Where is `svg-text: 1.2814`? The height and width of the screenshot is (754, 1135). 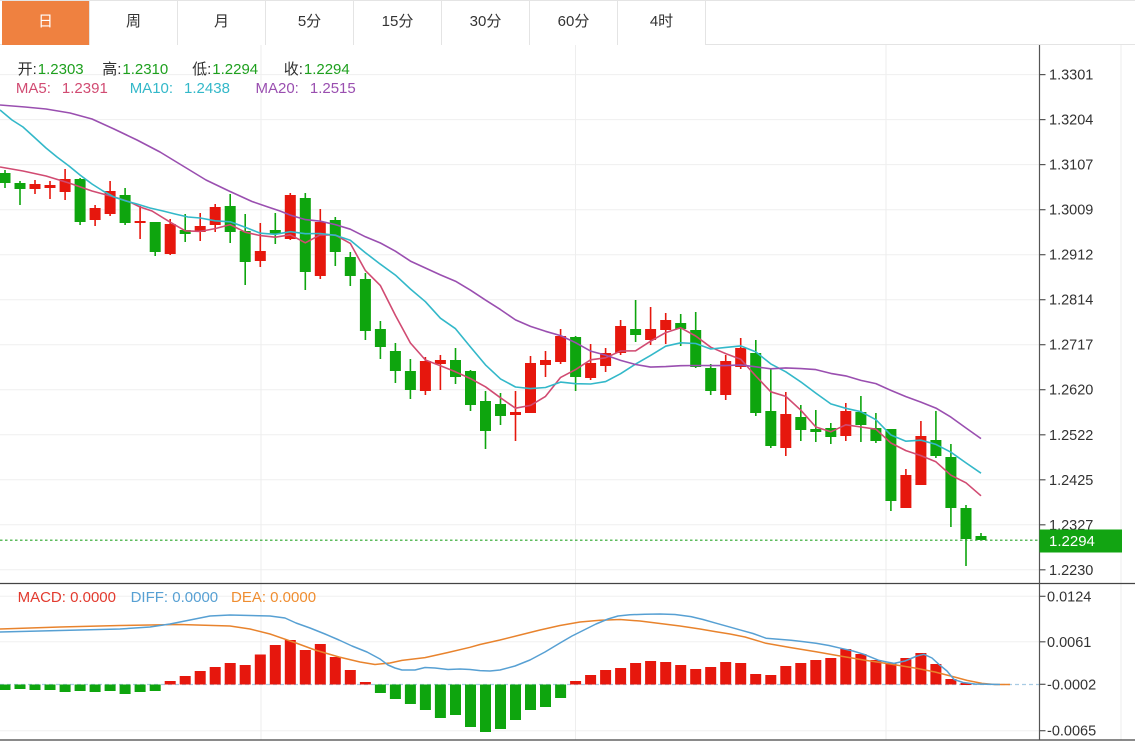 svg-text: 1.2814 is located at coordinates (1071, 301).